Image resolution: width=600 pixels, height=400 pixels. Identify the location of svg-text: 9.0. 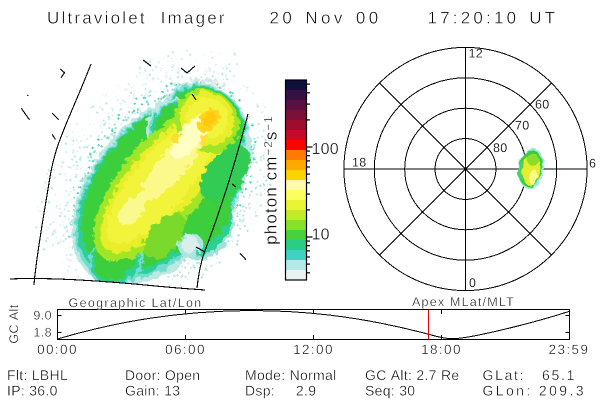
(42, 316).